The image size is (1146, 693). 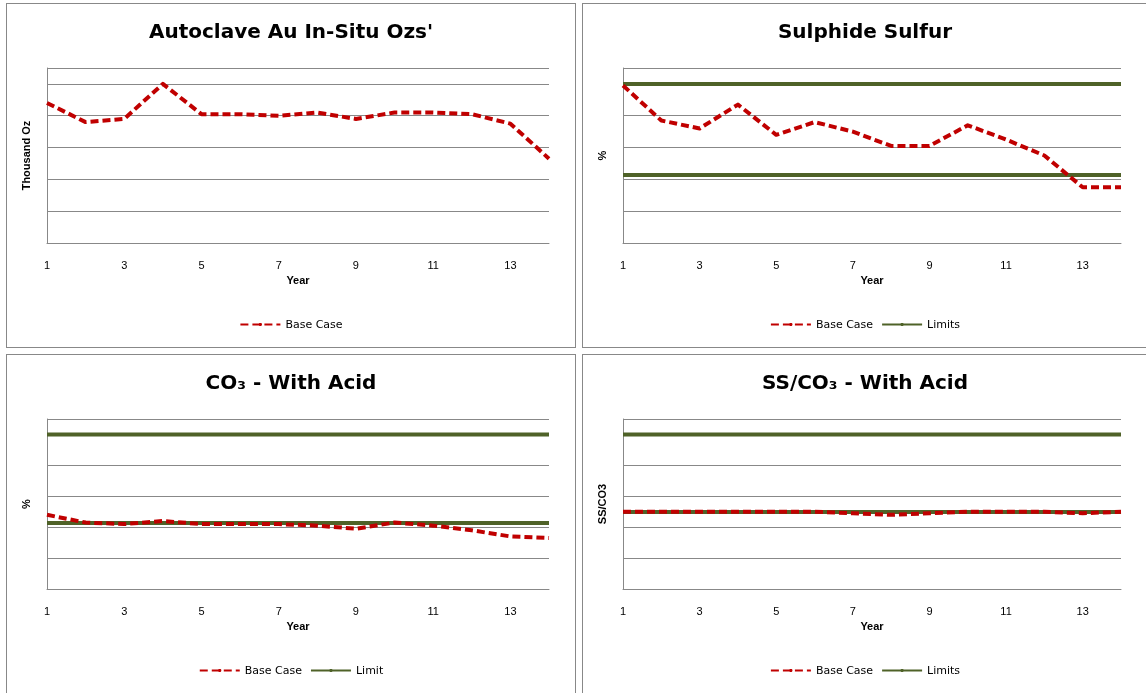 What do you see at coordinates (291, 382) in the screenshot?
I see `chart-title: CO₃ - With Acid` at bounding box center [291, 382].